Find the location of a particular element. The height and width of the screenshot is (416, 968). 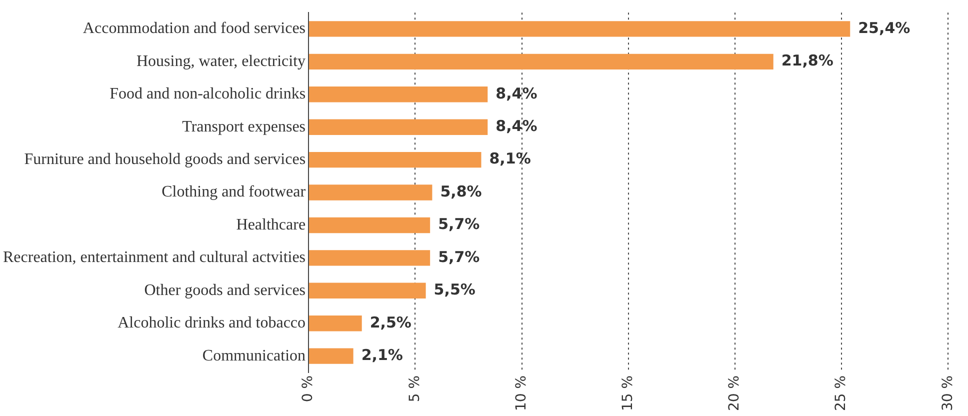

data-label: 2,1% is located at coordinates (382, 355).